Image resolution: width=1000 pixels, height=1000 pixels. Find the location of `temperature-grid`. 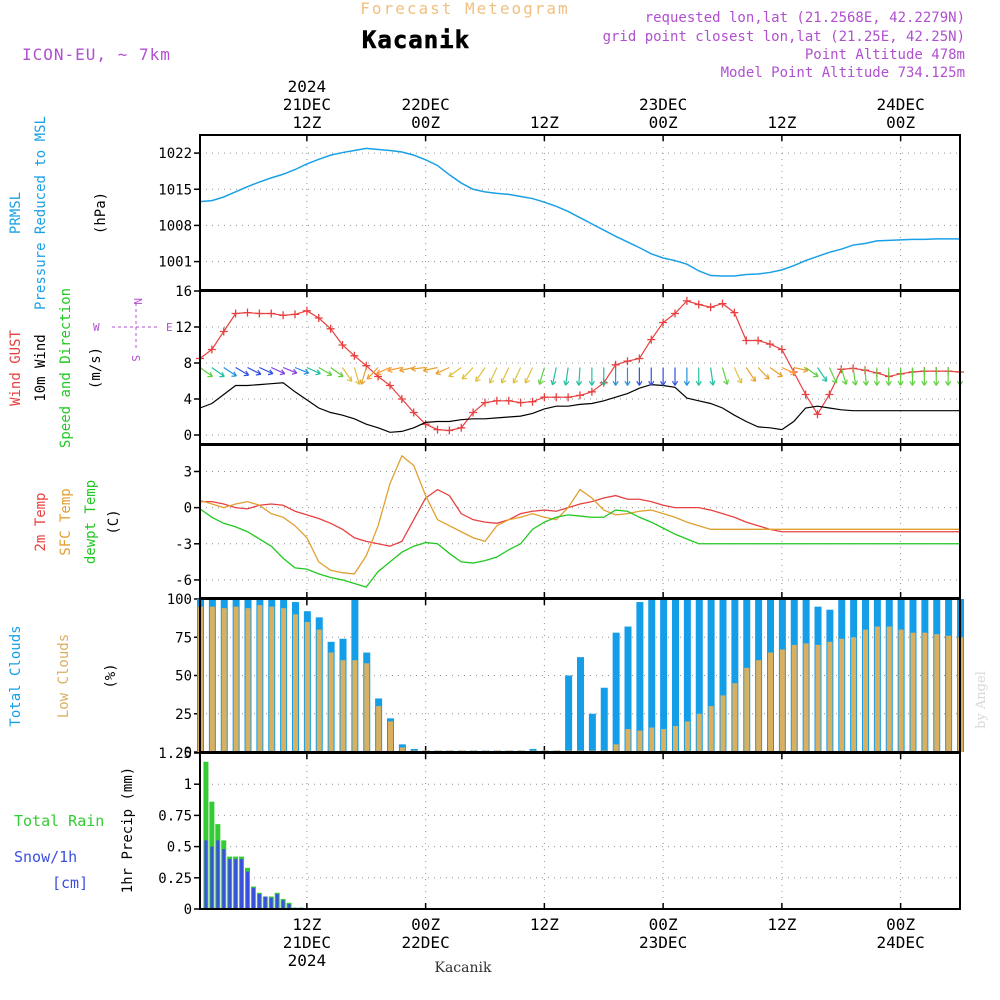

temperature-grid is located at coordinates (580, 521).